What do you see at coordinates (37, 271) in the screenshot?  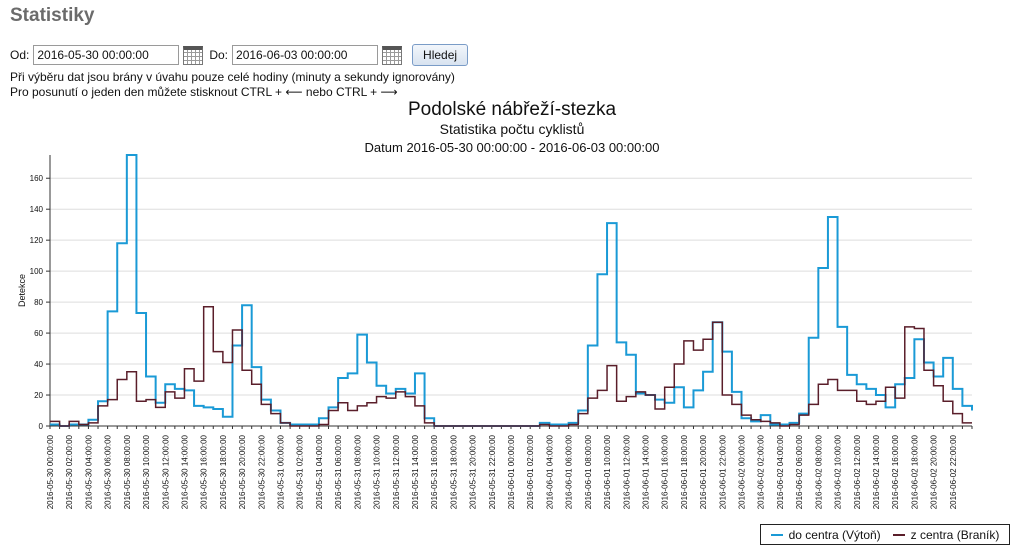 I see `y-tick-label: 100` at bounding box center [37, 271].